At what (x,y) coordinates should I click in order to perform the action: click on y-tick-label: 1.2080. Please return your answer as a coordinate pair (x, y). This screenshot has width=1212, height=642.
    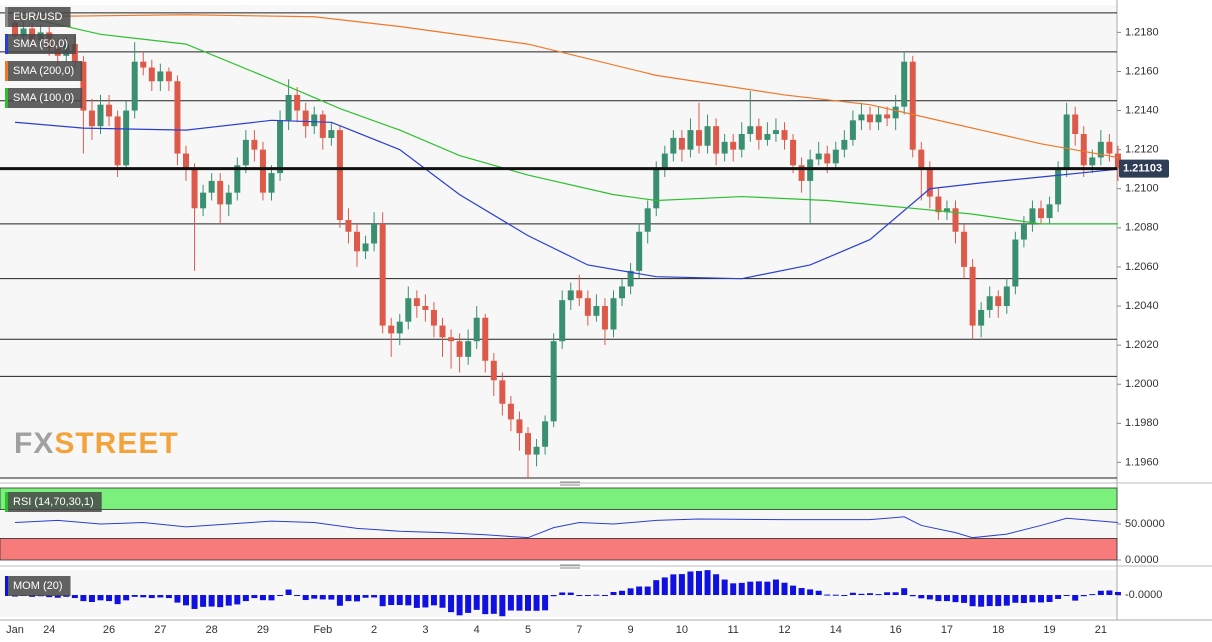
    Looking at the image, I should click on (1142, 228).